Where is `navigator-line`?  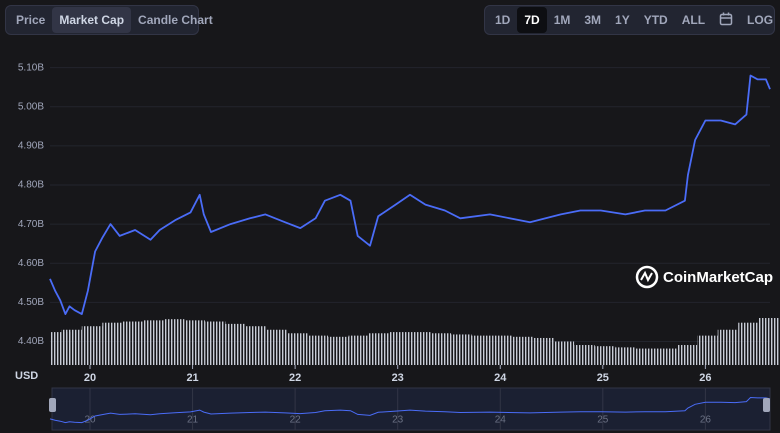
navigator-line is located at coordinates (410, 410).